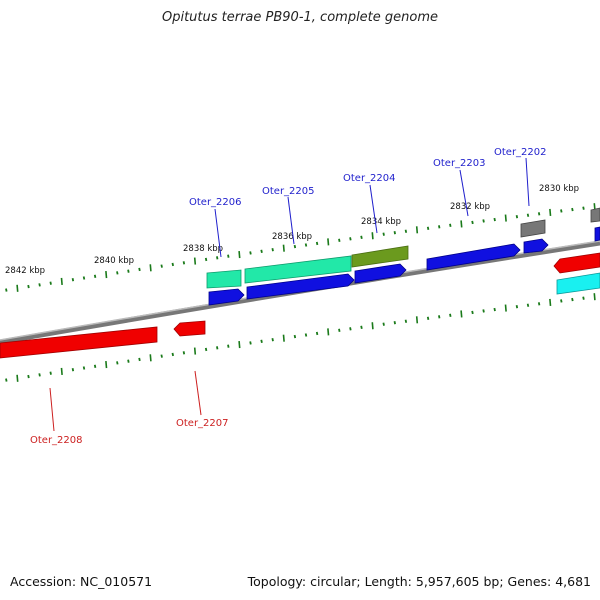 Image resolution: width=600 pixels, height=600 pixels. Describe the element at coordinates (203, 249) in the screenshot. I see `tick-label-2838: 2838 kbp` at that location.